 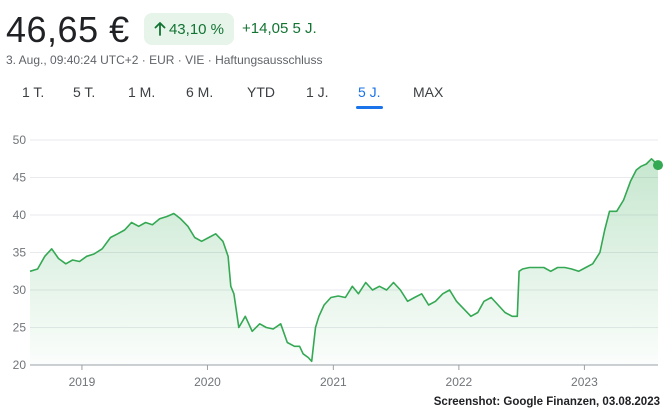 What do you see at coordinates (584, 382) in the screenshot?
I see `x-tick-label: 2023` at bounding box center [584, 382].